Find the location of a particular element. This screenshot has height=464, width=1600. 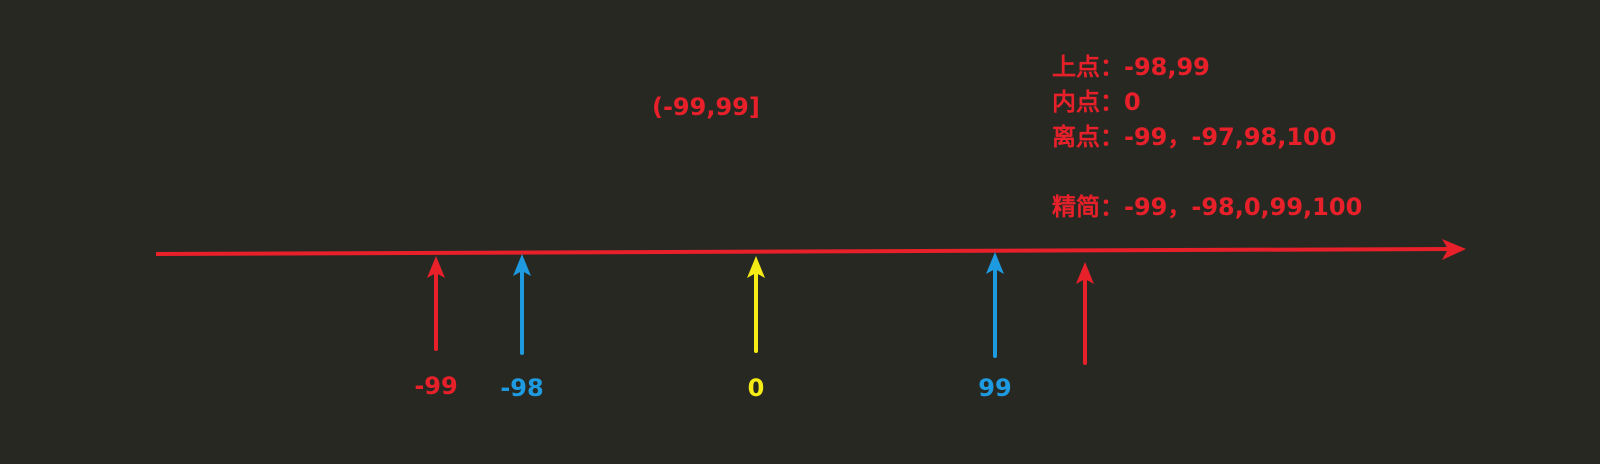

axis-arrowhead-icon is located at coordinates (1454, 249).